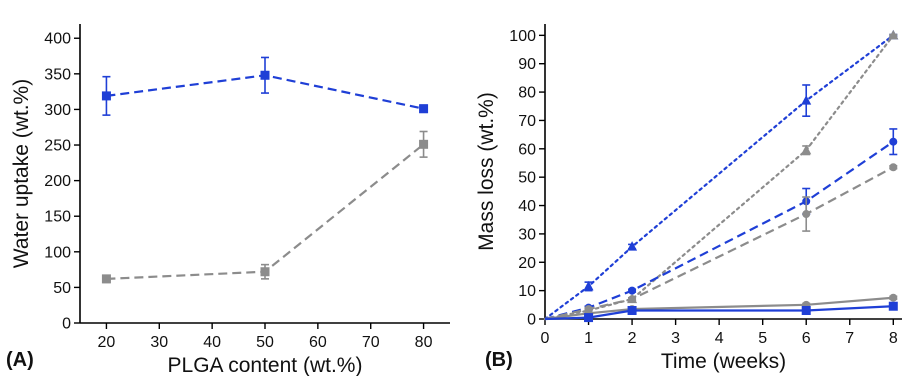  I want to click on x-tick-label: 7, so click(849, 338).